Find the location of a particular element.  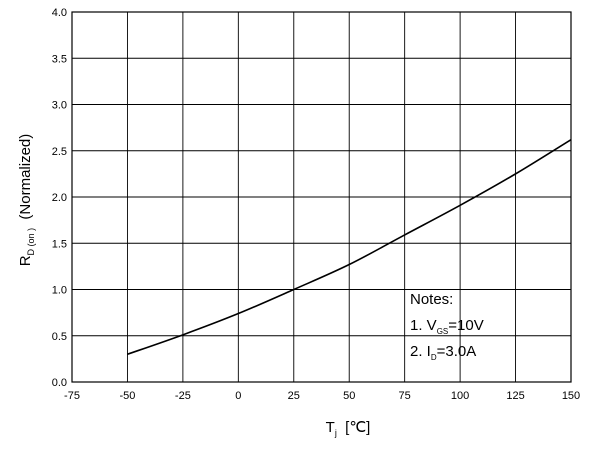

x-axis-label-main: T is located at coordinates (330, 427).